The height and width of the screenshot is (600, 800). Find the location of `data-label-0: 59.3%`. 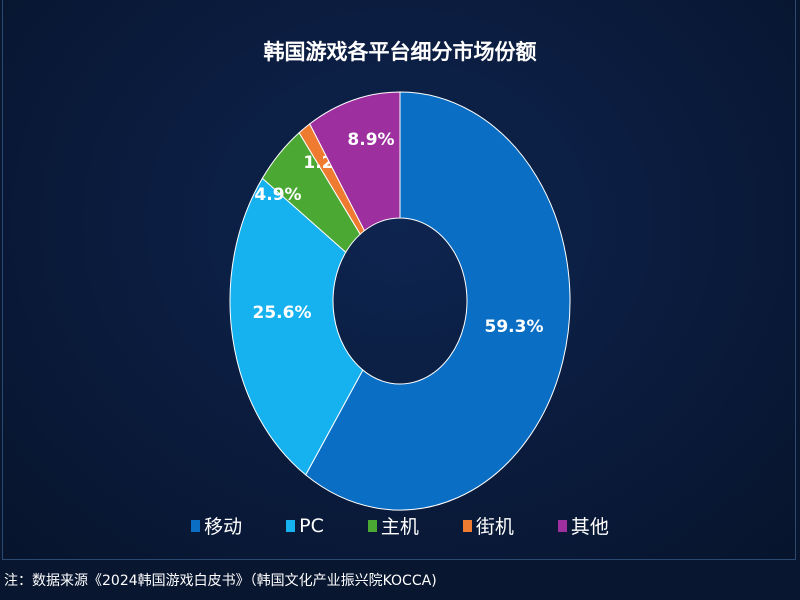

data-label-0: 59.3% is located at coordinates (514, 327).